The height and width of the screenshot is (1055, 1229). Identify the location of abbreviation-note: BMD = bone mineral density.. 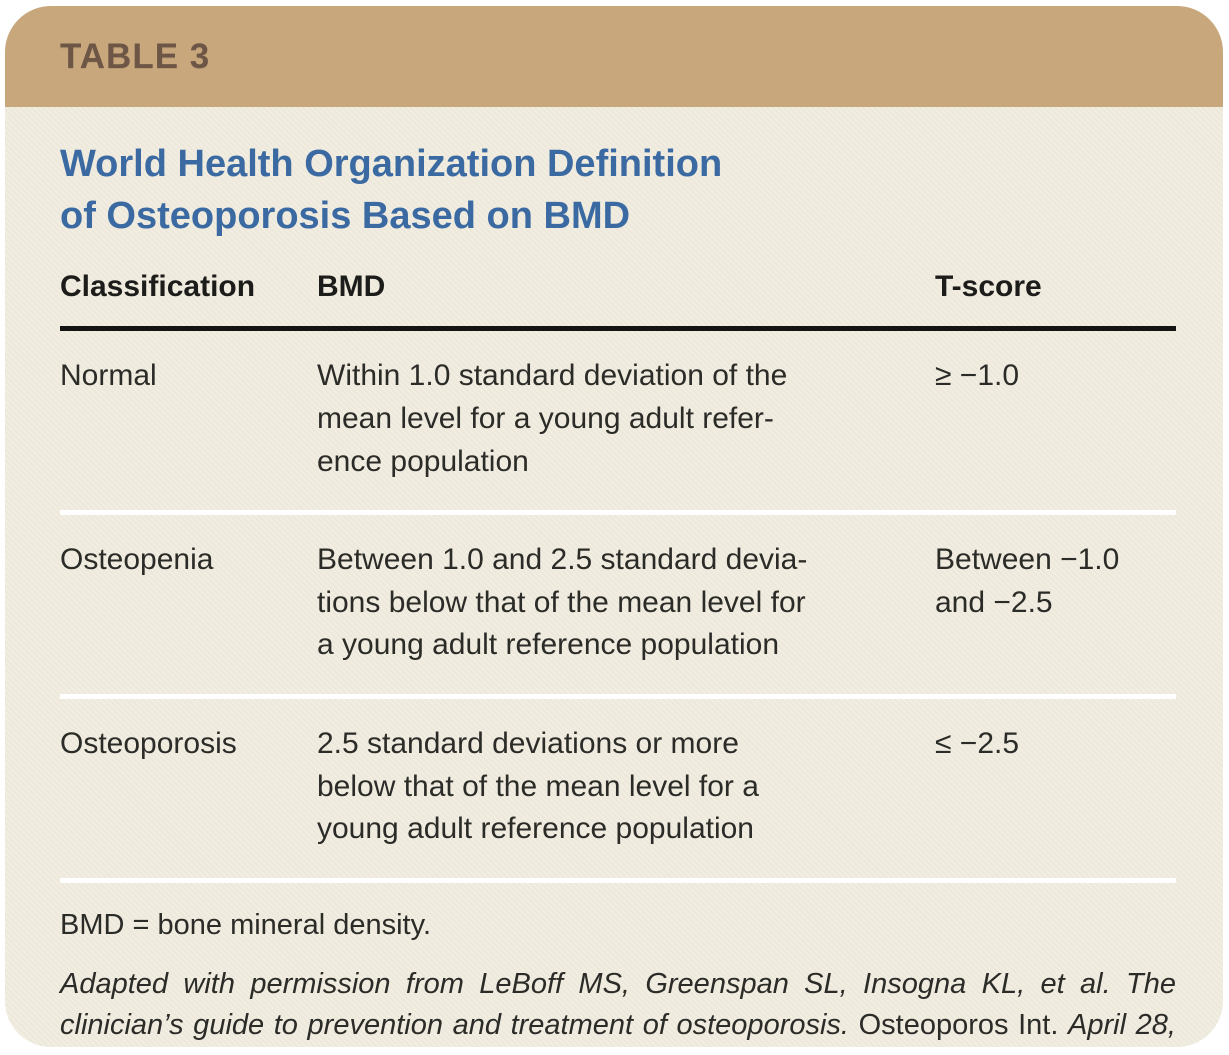
(245, 924).